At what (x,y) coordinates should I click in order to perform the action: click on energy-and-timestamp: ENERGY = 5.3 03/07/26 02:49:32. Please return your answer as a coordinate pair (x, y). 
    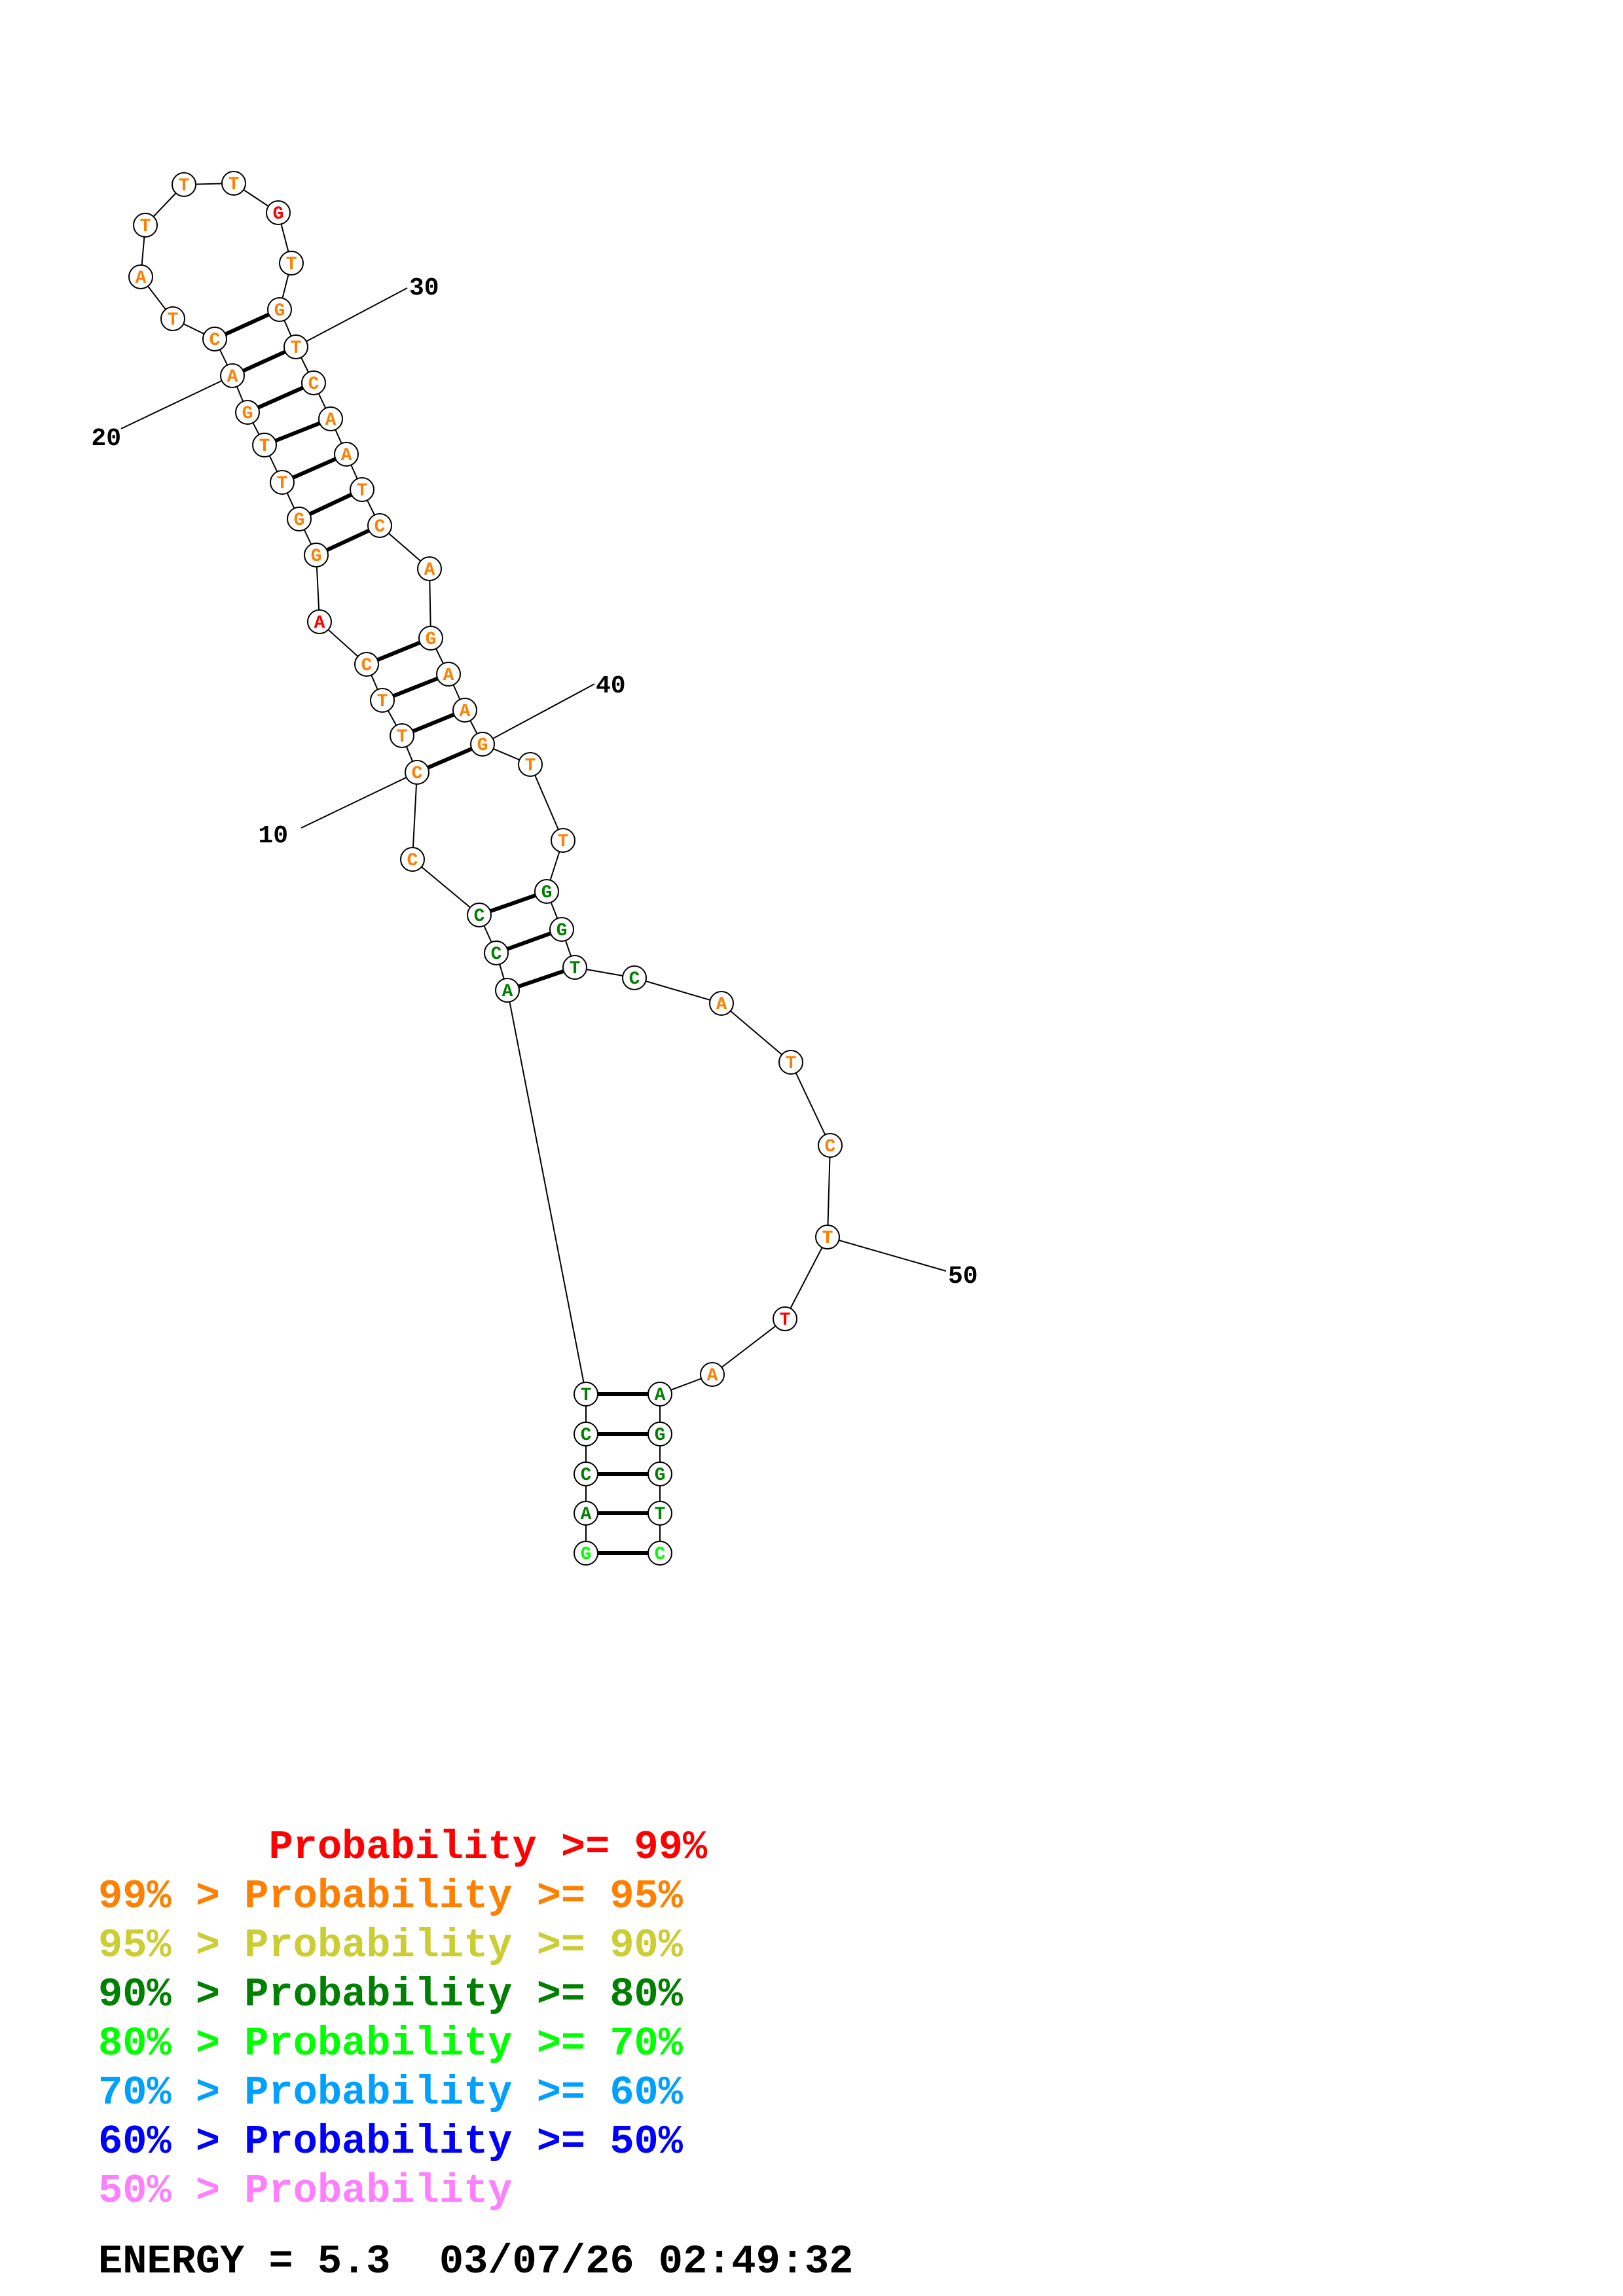
    Looking at the image, I should click on (476, 2261).